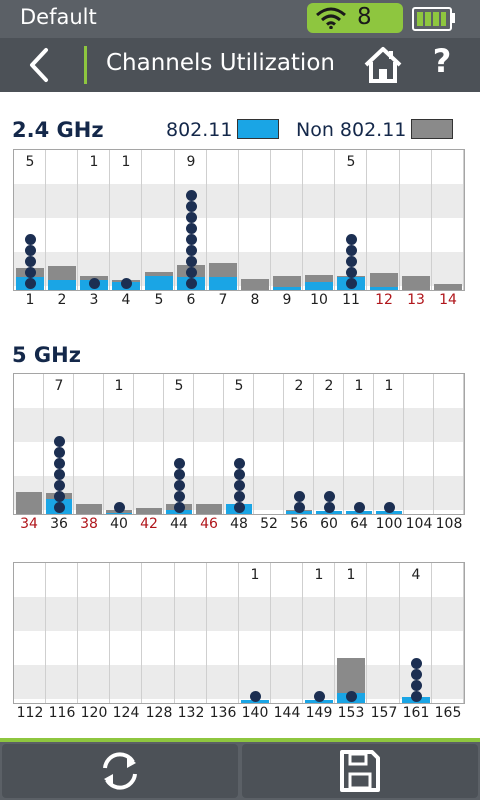  I want to click on battery-tip, so click(453, 18).